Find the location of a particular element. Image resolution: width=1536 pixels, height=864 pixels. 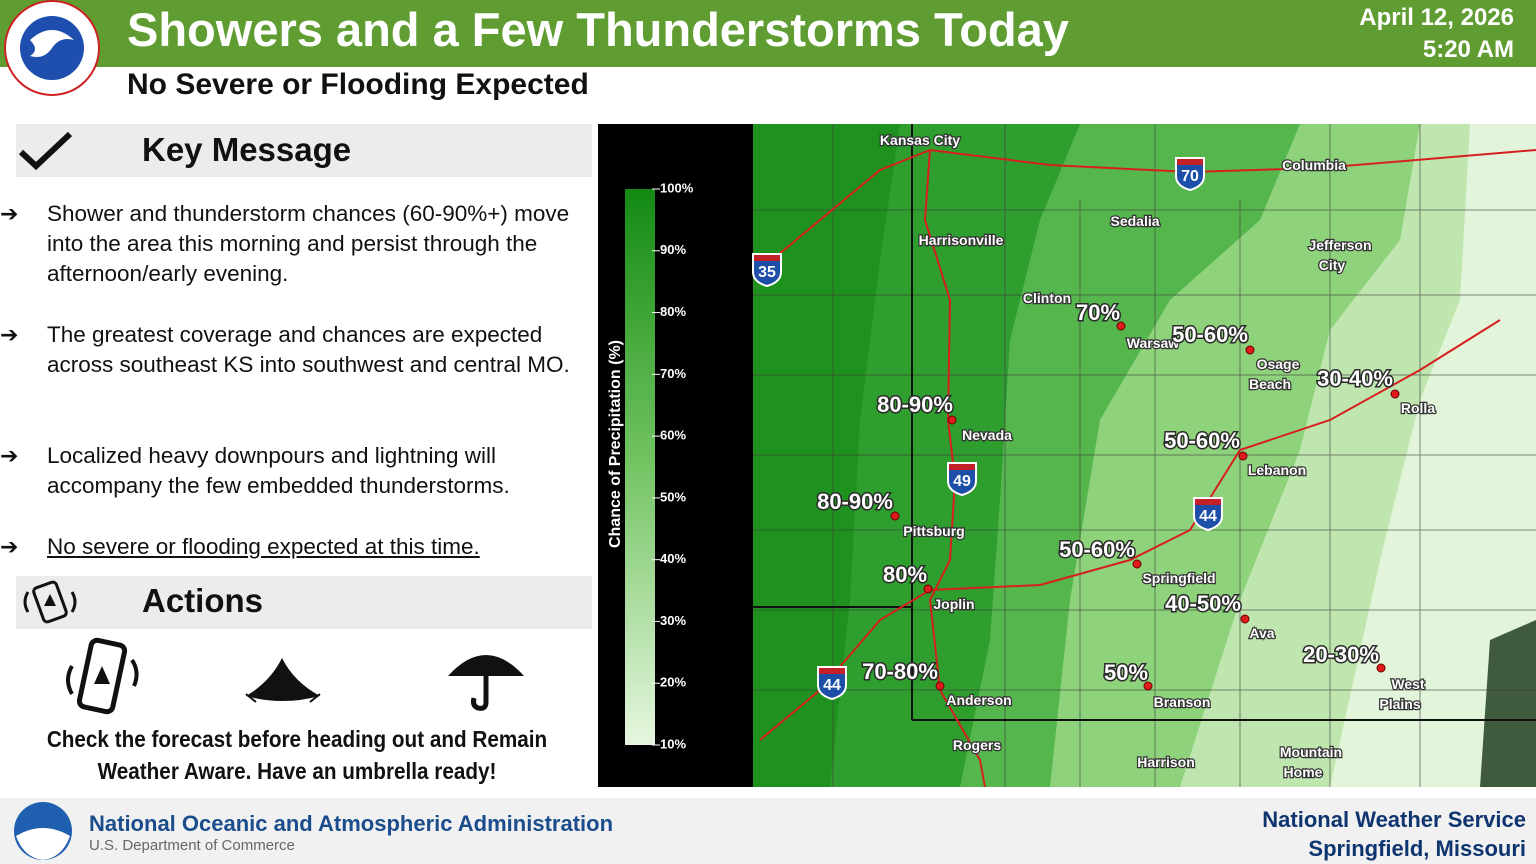

chance-label: 30-40% is located at coordinates (1355, 378).